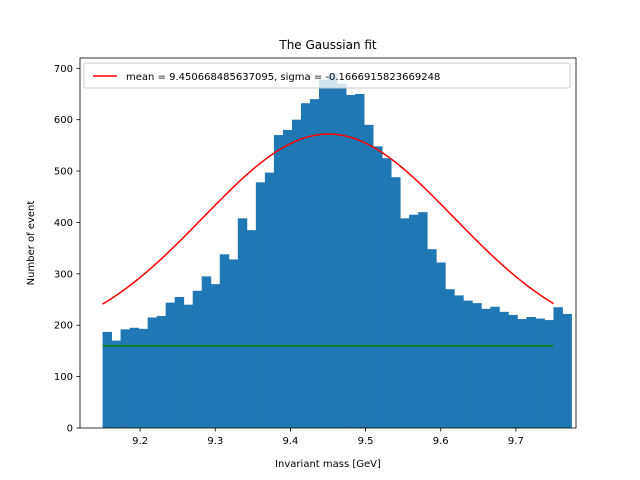 This screenshot has width=640, height=480. I want to click on x-tick-label: 9.2, so click(140, 441).